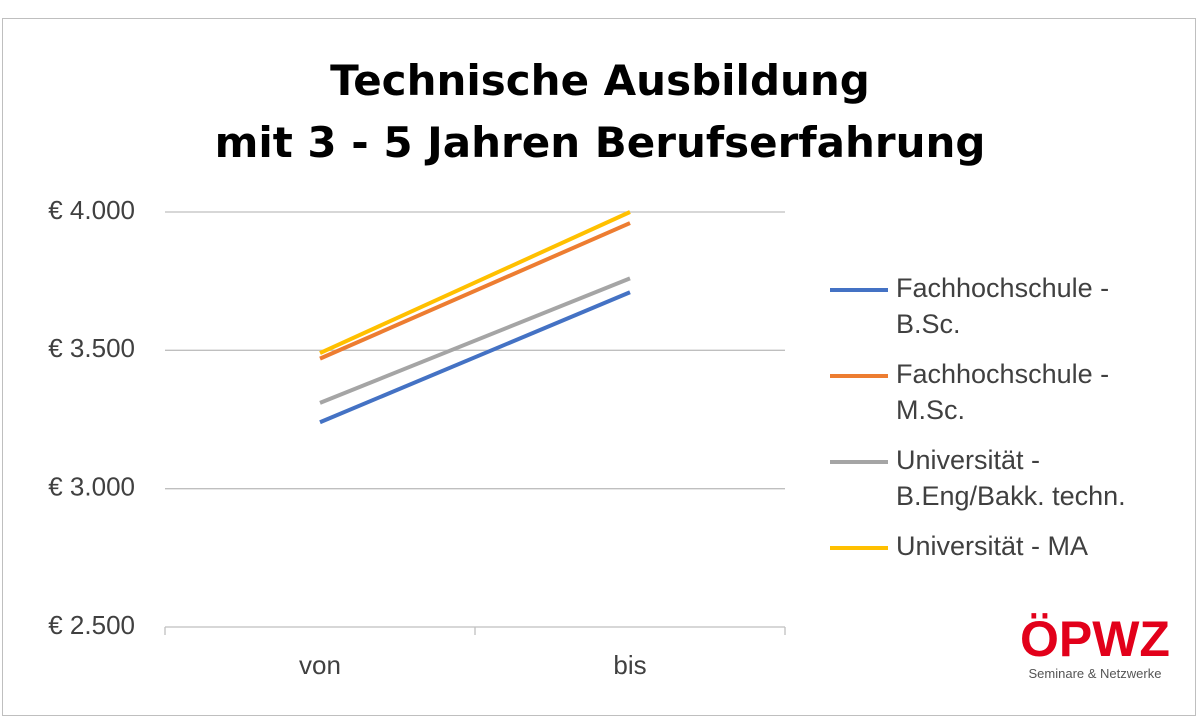  I want to click on y-tick-label: € 3.000, so click(91, 487).